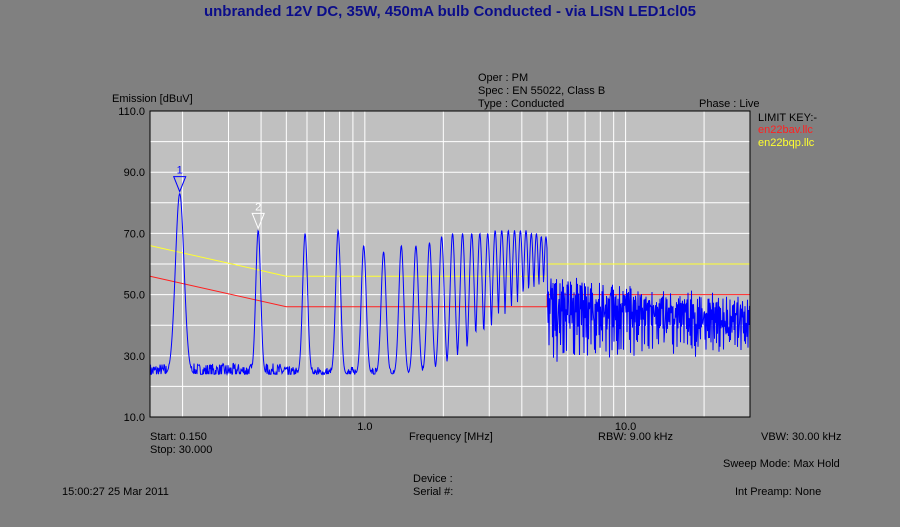 The height and width of the screenshot is (527, 900). Describe the element at coordinates (134, 418) in the screenshot. I see `y-tick-label: 10.0` at that location.